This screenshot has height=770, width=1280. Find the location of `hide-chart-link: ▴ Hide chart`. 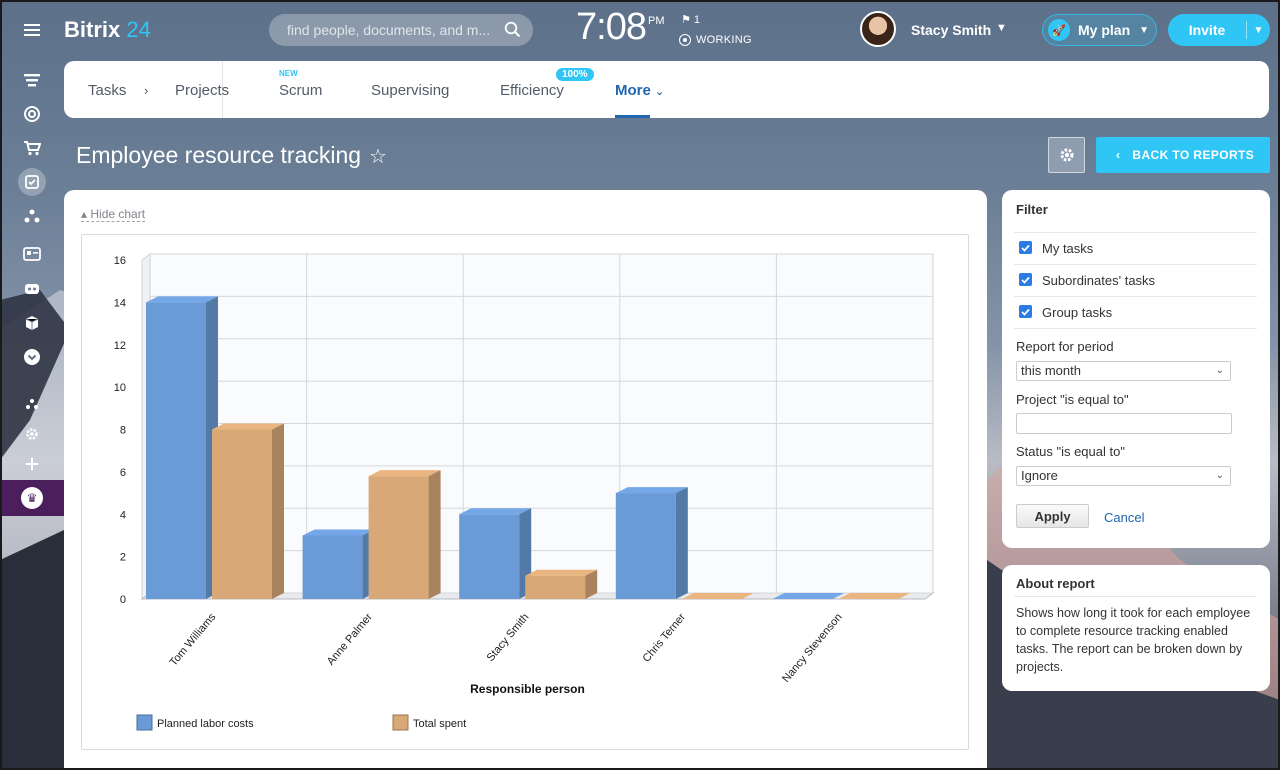

hide-chart-link: ▴ Hide chart is located at coordinates (113, 214).